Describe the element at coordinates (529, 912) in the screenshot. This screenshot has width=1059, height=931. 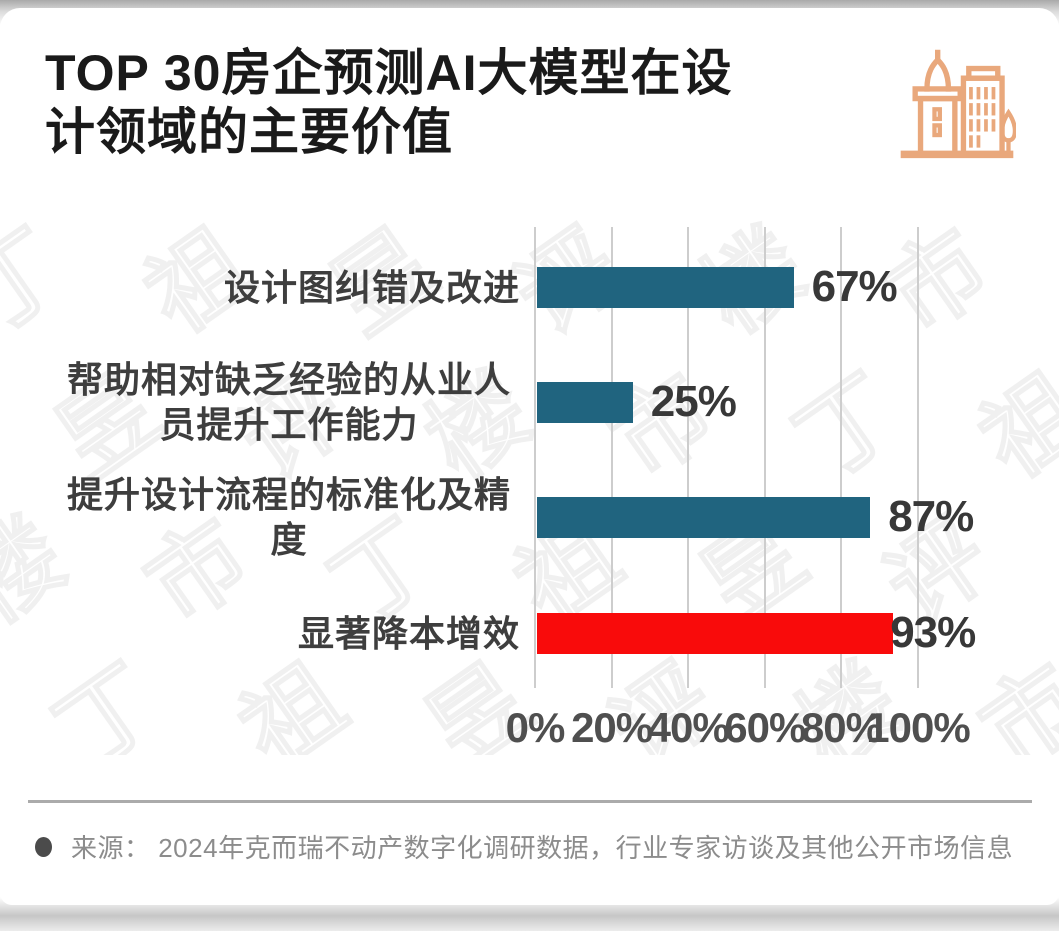
I see `card-bottom-edge` at that location.